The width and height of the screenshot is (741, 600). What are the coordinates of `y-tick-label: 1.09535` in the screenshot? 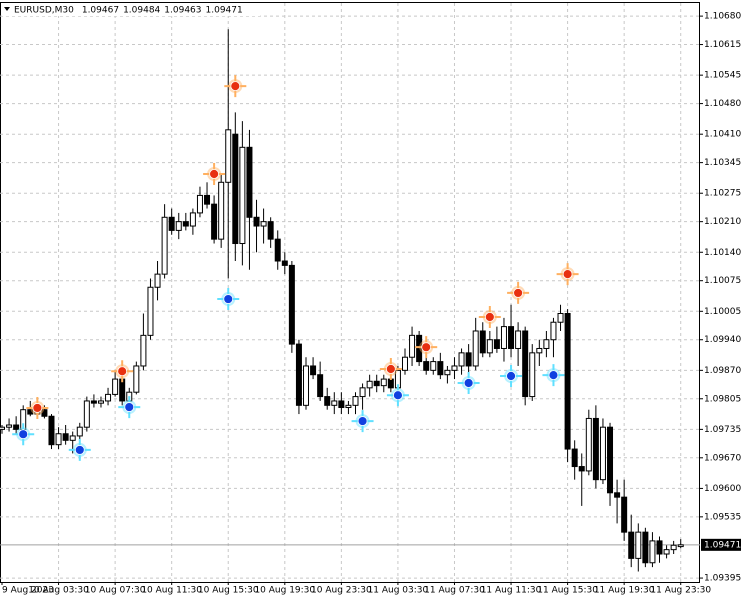 It's located at (722, 517).